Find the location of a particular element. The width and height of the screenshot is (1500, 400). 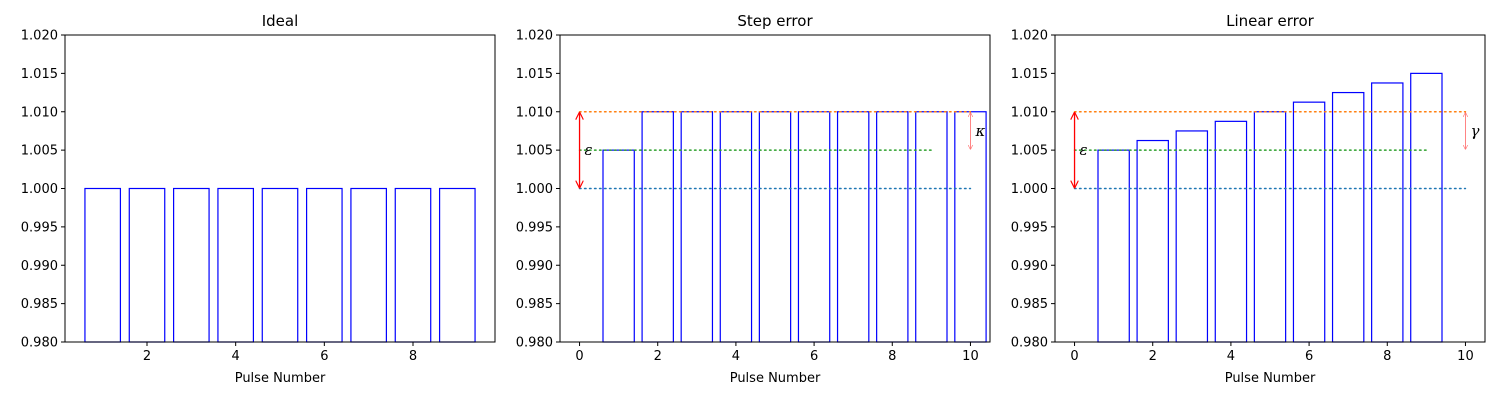

chart-title: Ideal is located at coordinates (280, 21).